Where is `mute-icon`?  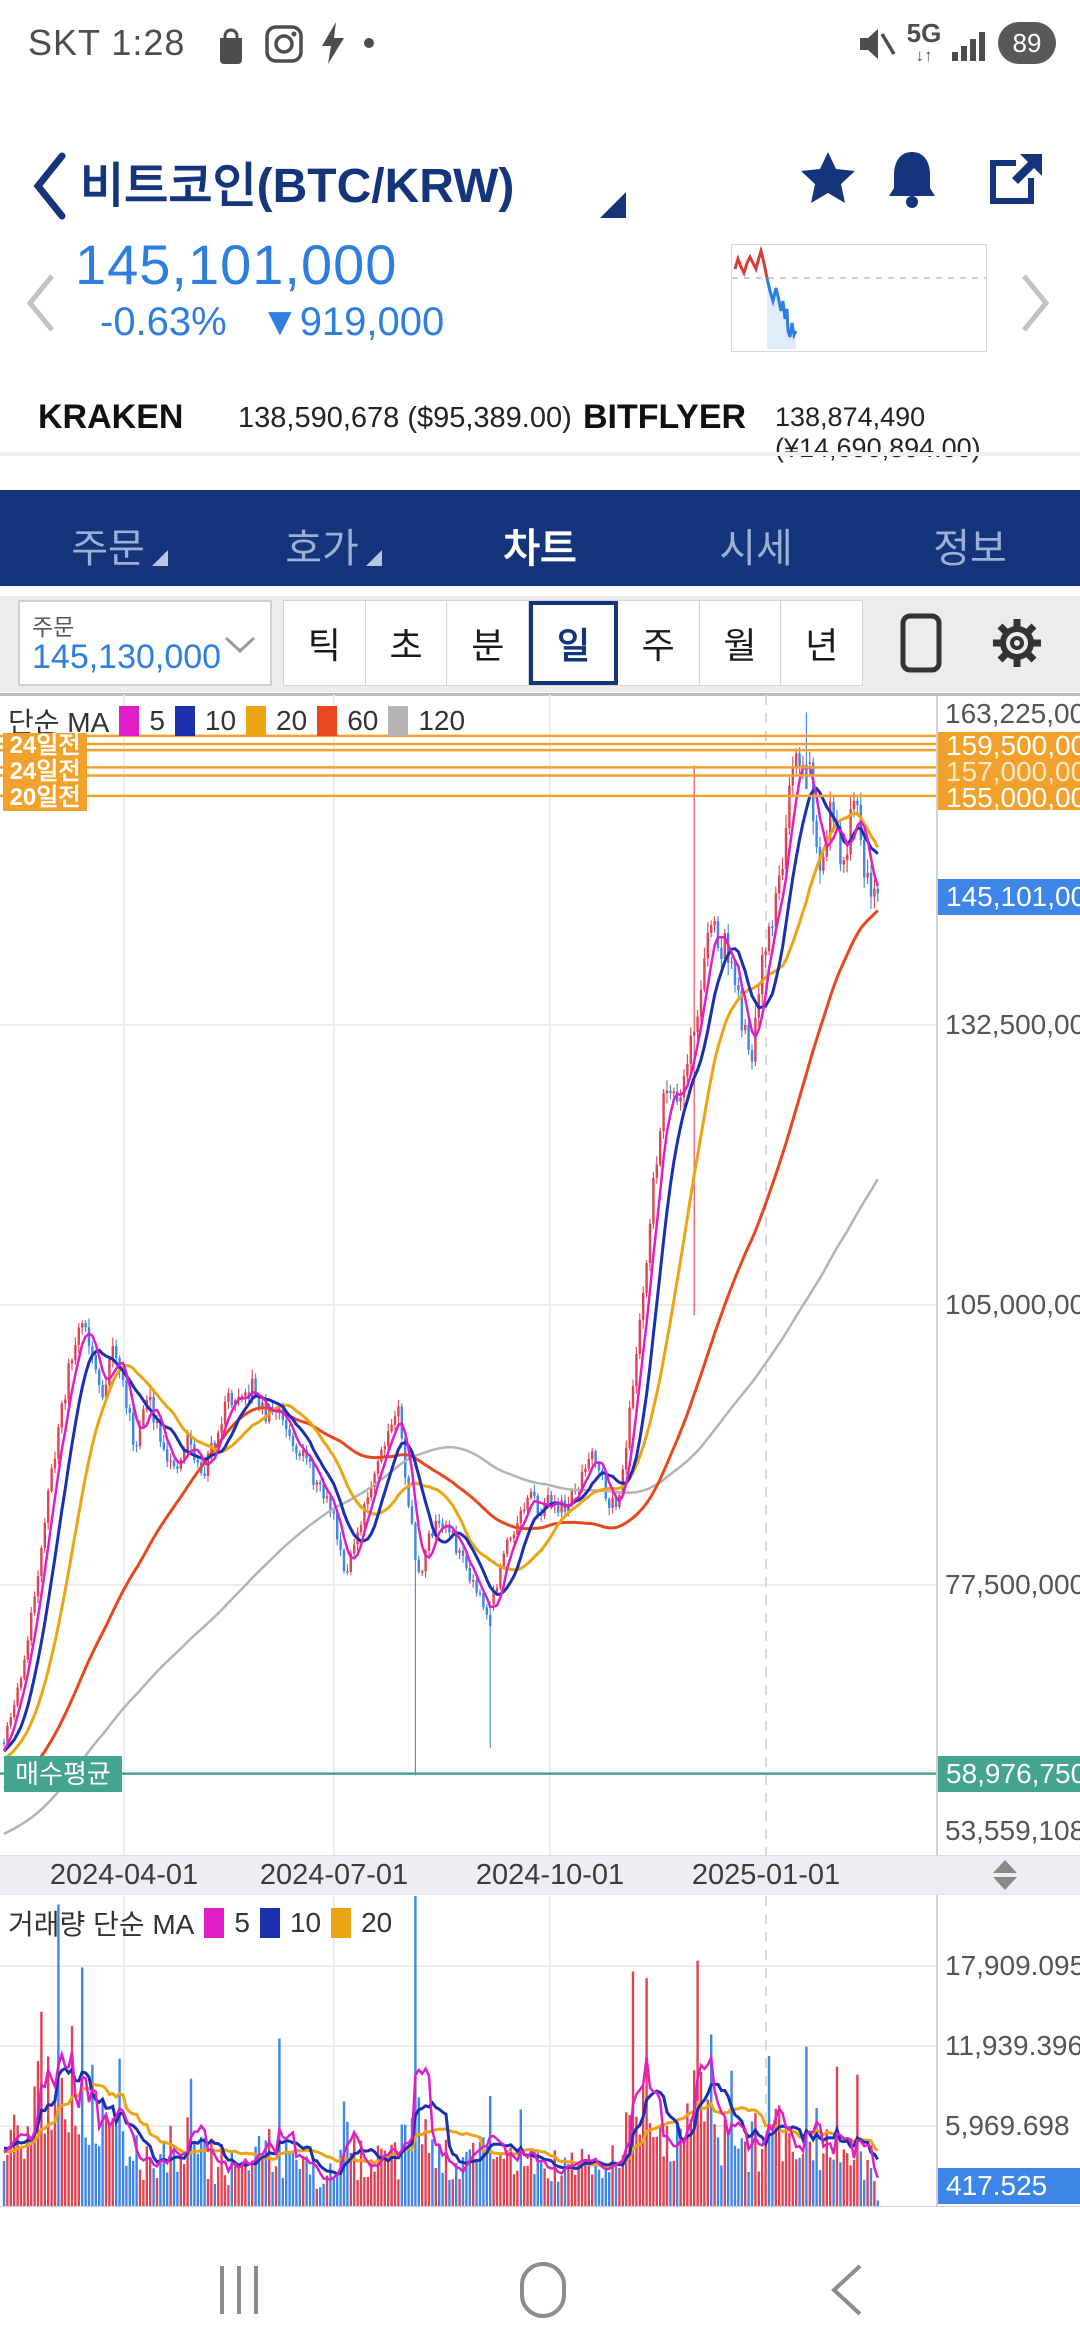
mute-icon is located at coordinates (878, 44).